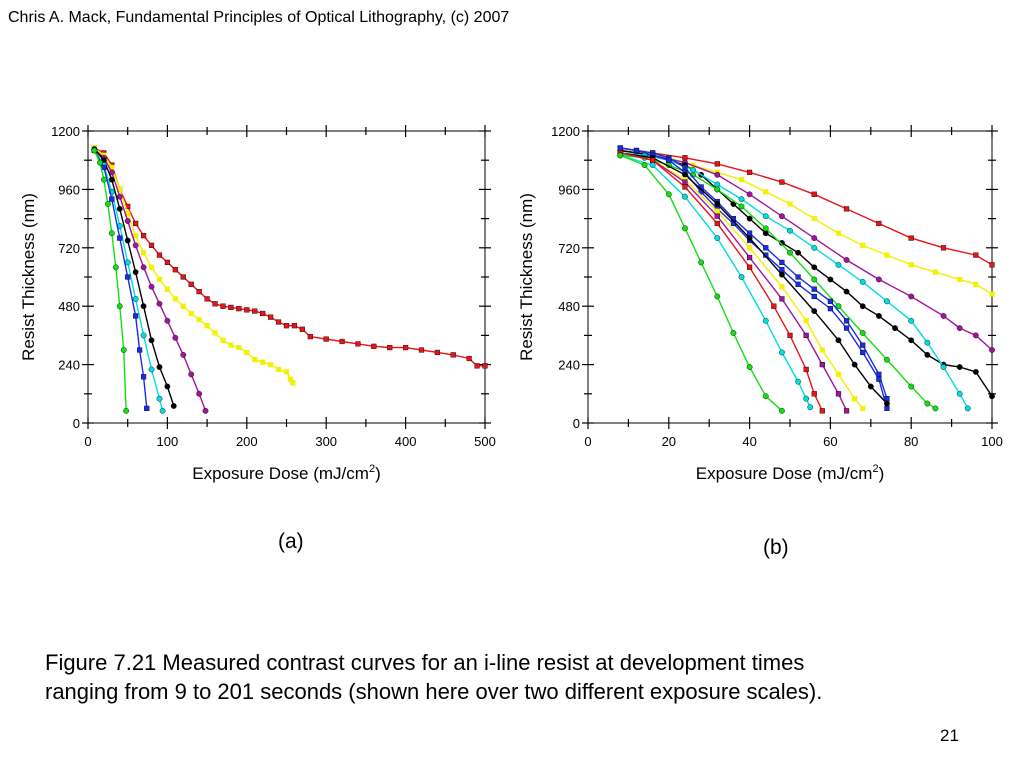 The height and width of the screenshot is (768, 1024). I want to click on chart-a-series-line, so click(128, 280).